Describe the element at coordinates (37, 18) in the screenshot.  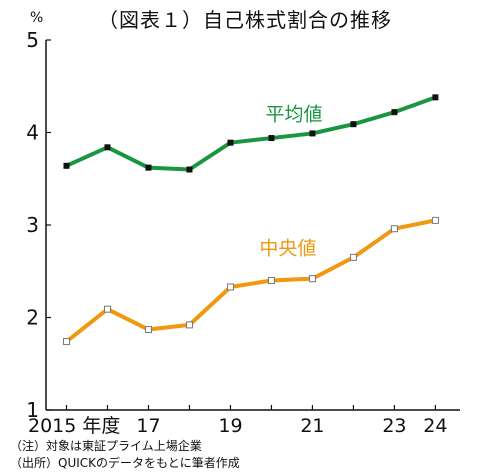
I see `y-axis-unit: %` at that location.